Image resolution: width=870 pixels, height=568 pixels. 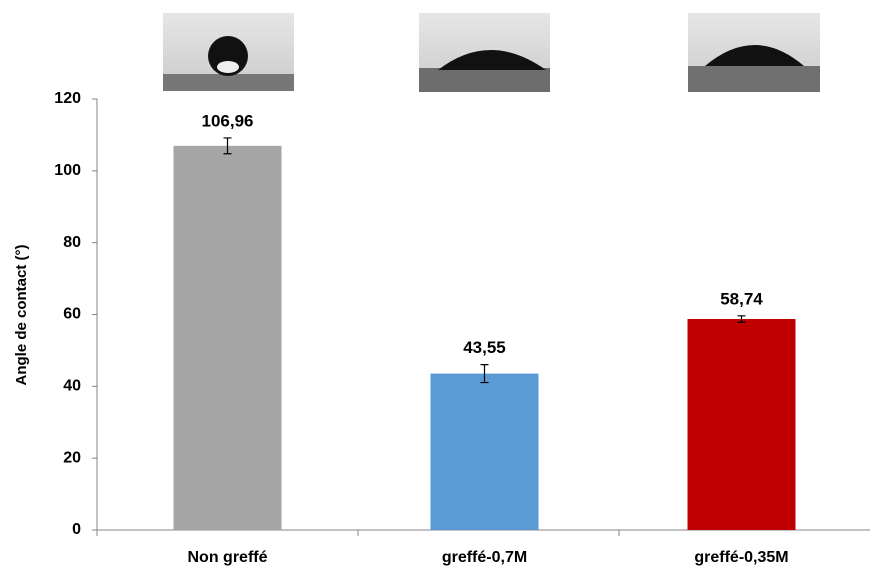 What do you see at coordinates (228, 557) in the screenshot?
I see `x-tick-label: Non greffé` at bounding box center [228, 557].